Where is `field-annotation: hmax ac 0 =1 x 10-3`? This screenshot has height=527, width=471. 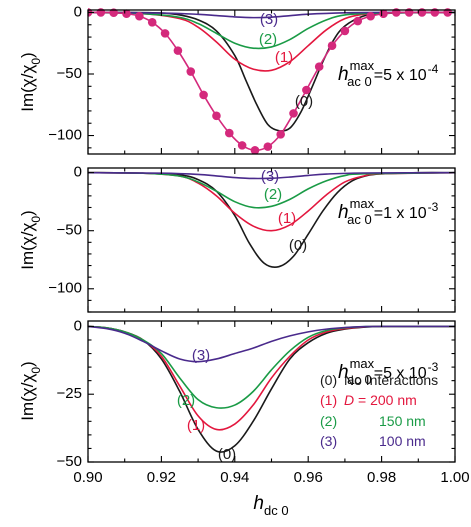
field-annotation: hmax ac 0 =1 x 10-3 is located at coordinates (388, 211).